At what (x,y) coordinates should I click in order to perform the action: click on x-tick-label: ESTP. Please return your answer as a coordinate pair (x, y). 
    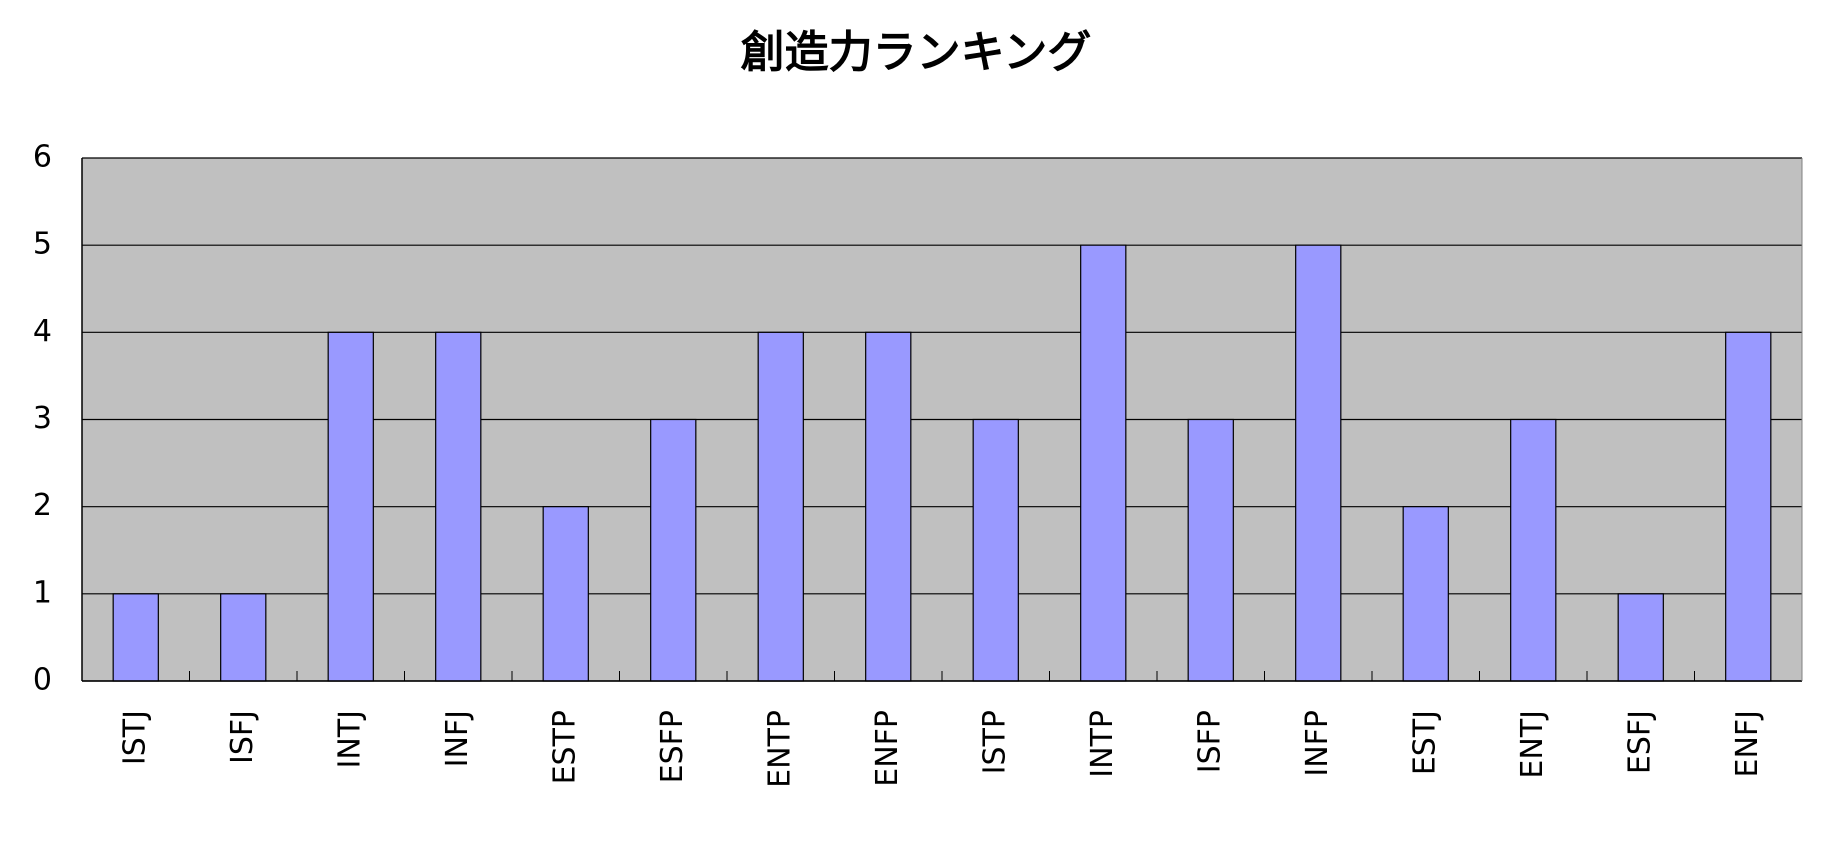
    Looking at the image, I should click on (564, 747).